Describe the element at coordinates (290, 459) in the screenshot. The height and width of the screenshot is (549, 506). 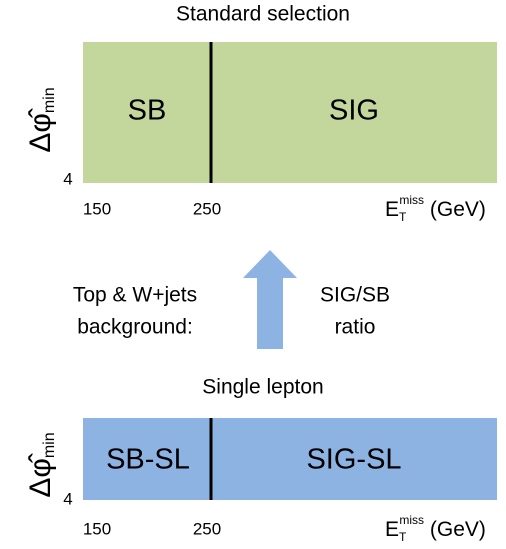
I see `region-box` at that location.